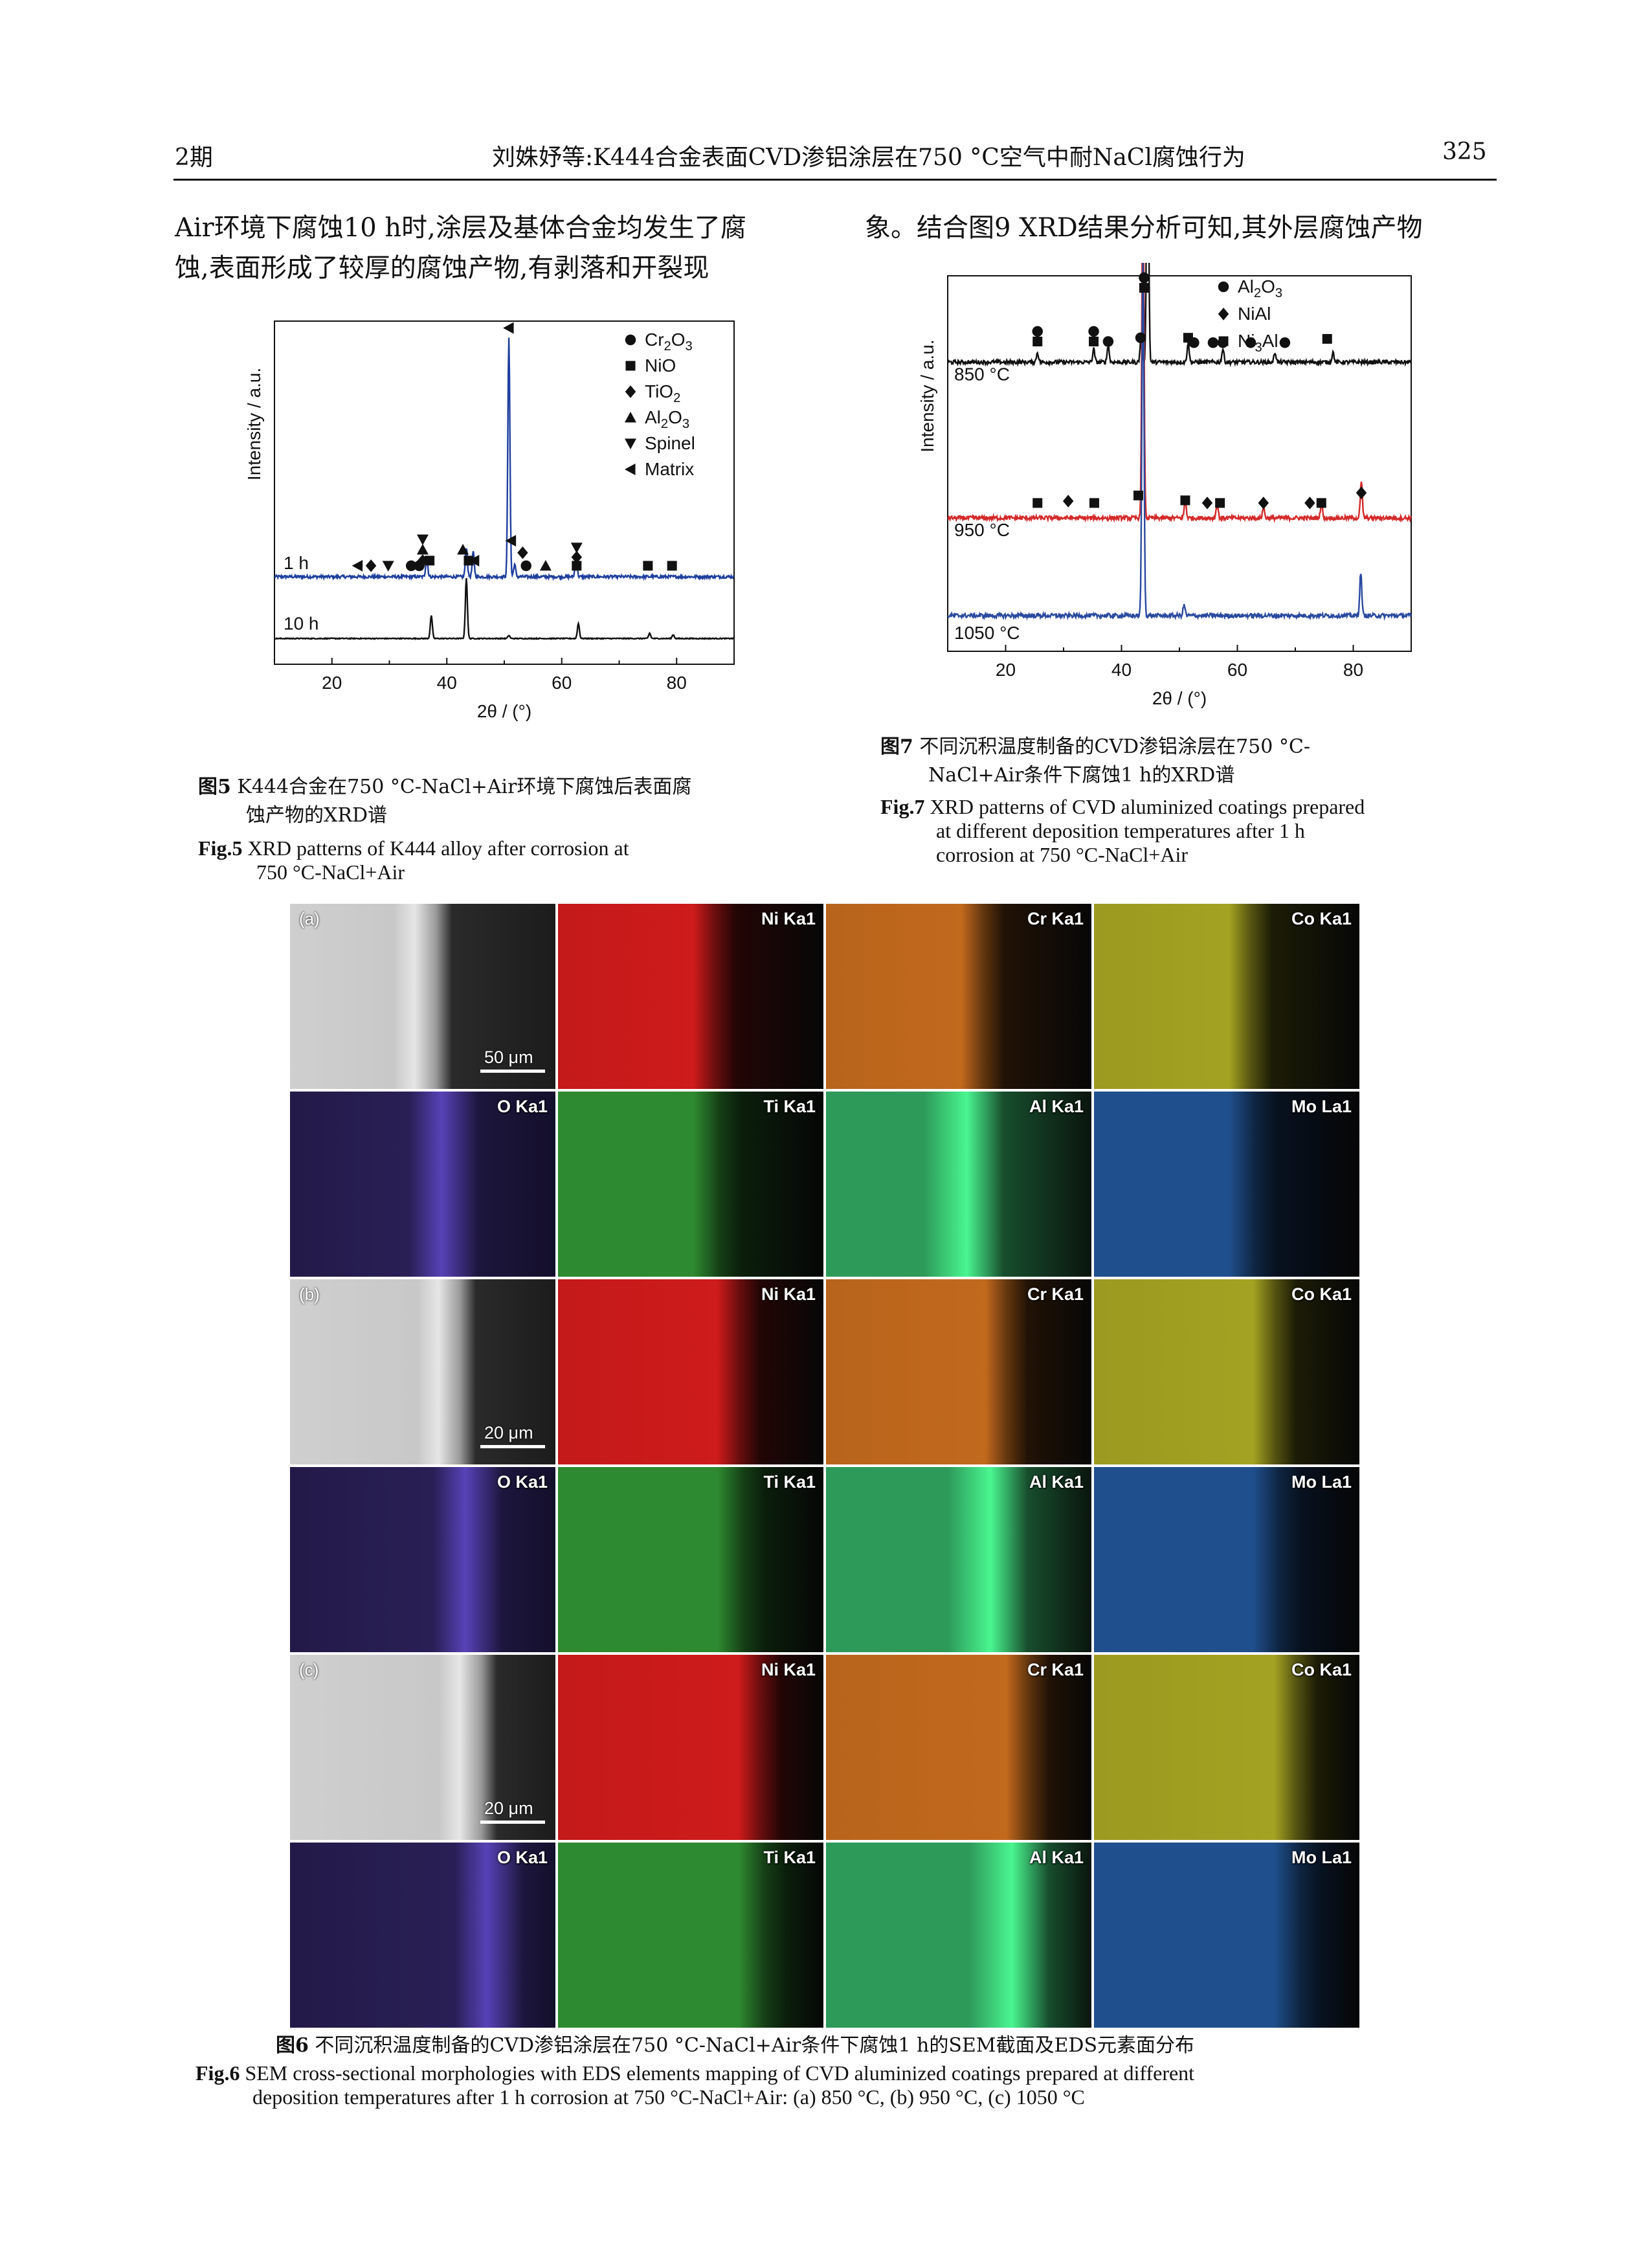 The height and width of the screenshot is (2264, 1652). What do you see at coordinates (1081, 775) in the screenshot?
I see `fig7-caption-cn-line2: NaCl+Air条件下腐蚀1 h的XRD谱` at bounding box center [1081, 775].